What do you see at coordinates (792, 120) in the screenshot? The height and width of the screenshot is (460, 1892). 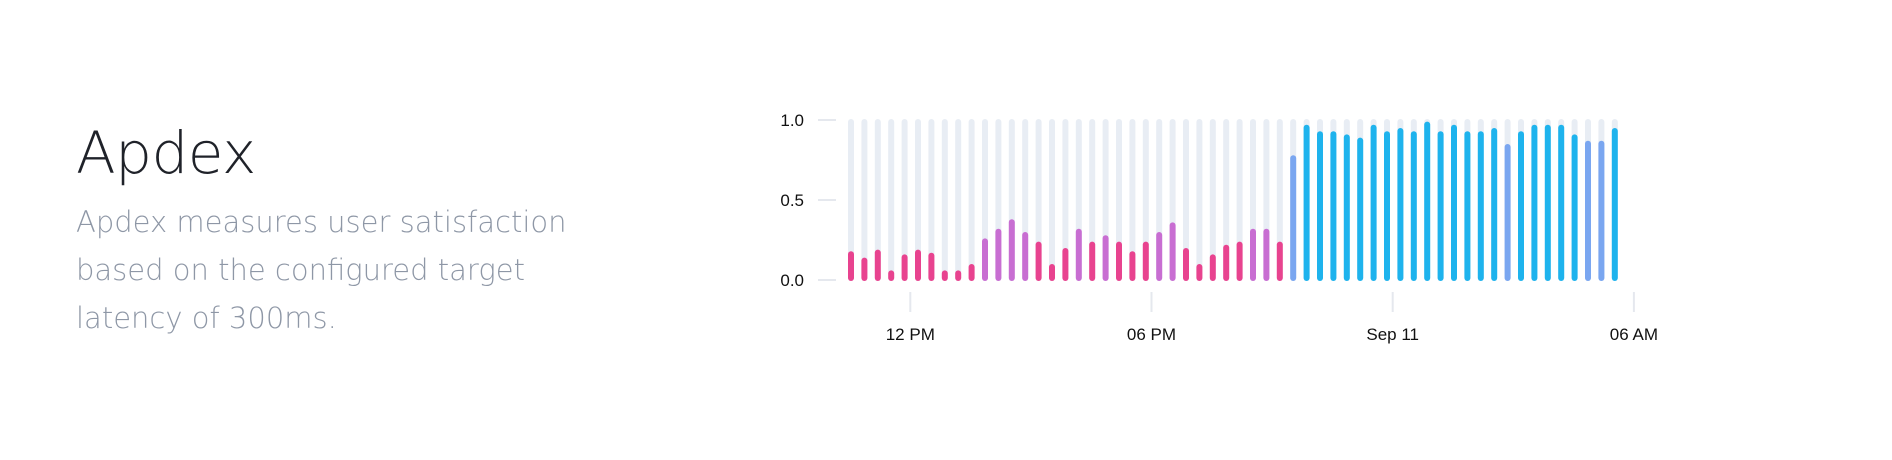 I see `y-tick-label: 1.0` at bounding box center [792, 120].